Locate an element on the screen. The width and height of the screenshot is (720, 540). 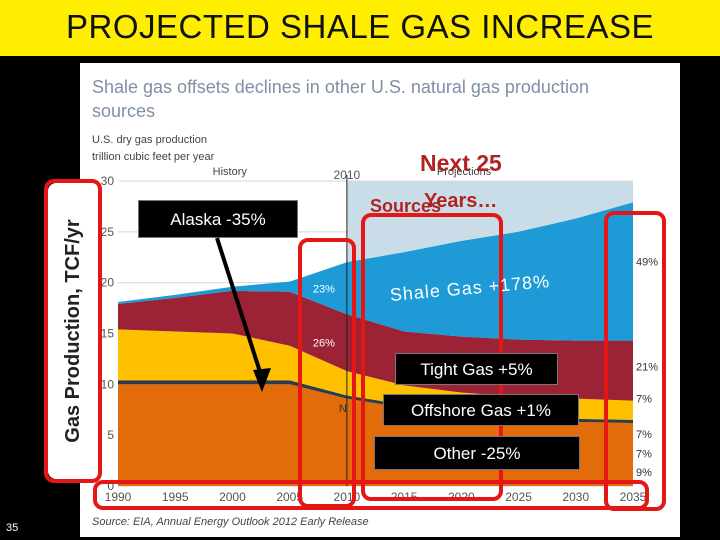
y-axis-highlight-frame is located at coordinates (73, 331).